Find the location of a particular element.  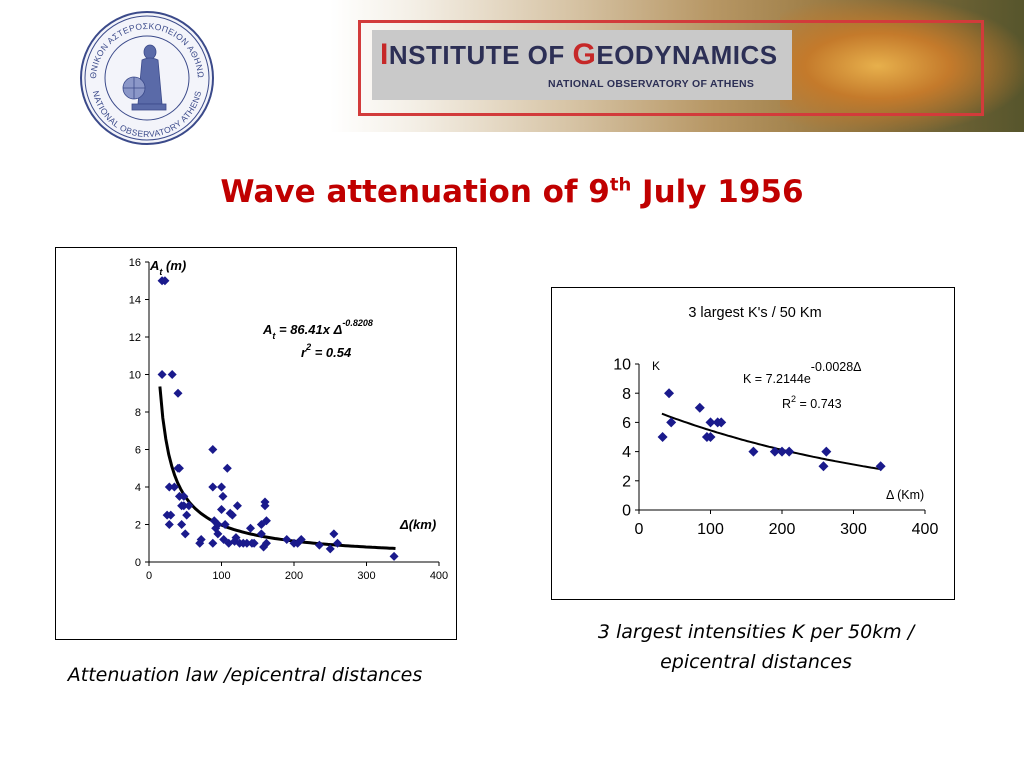

intensity-fit-curve is located at coordinates (772, 441).